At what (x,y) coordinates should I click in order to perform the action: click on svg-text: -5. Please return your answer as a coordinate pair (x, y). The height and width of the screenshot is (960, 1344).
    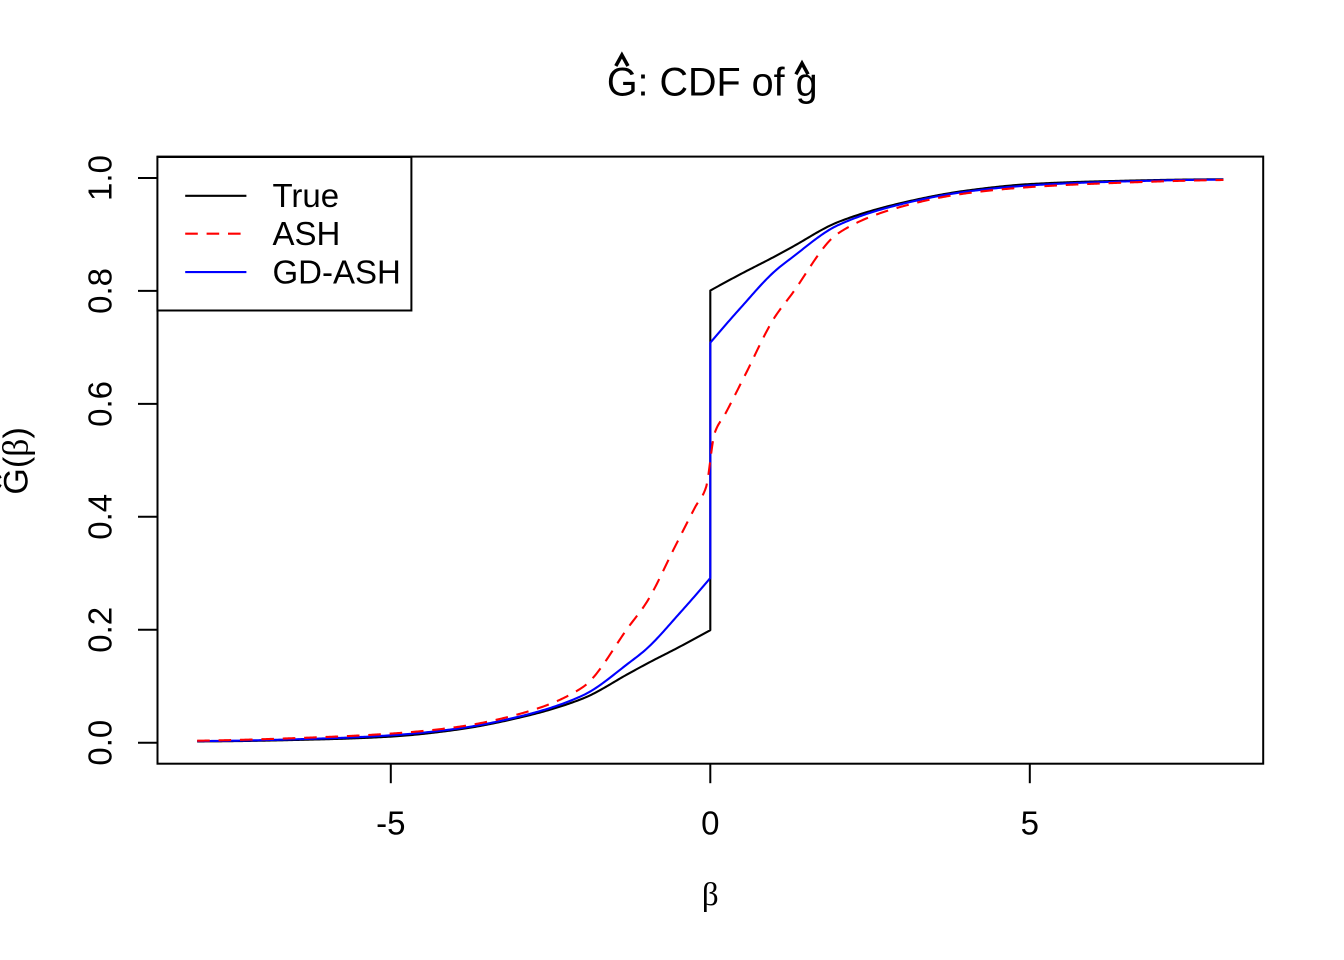
    Looking at the image, I should click on (390, 823).